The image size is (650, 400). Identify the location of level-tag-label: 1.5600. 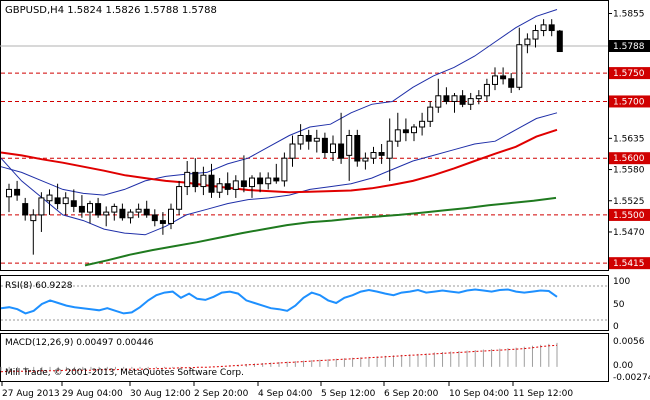
(629, 159).